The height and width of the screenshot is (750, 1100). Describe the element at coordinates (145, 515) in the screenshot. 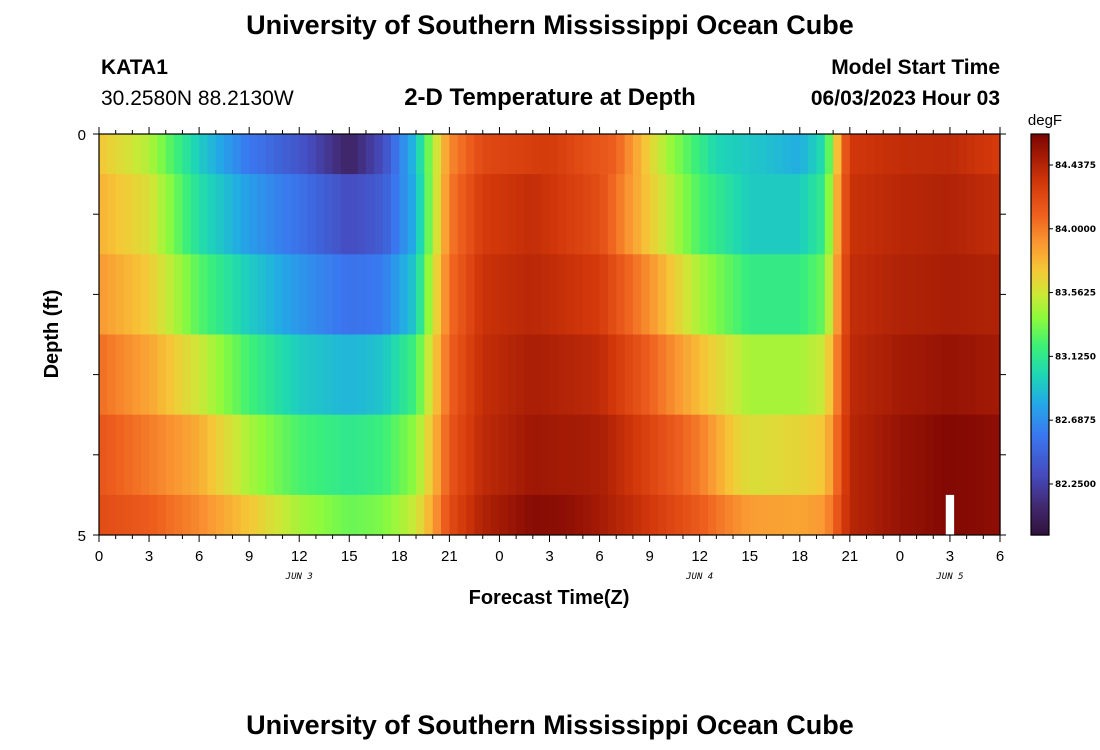

I see `heatmap-cell-r5-c5` at that location.